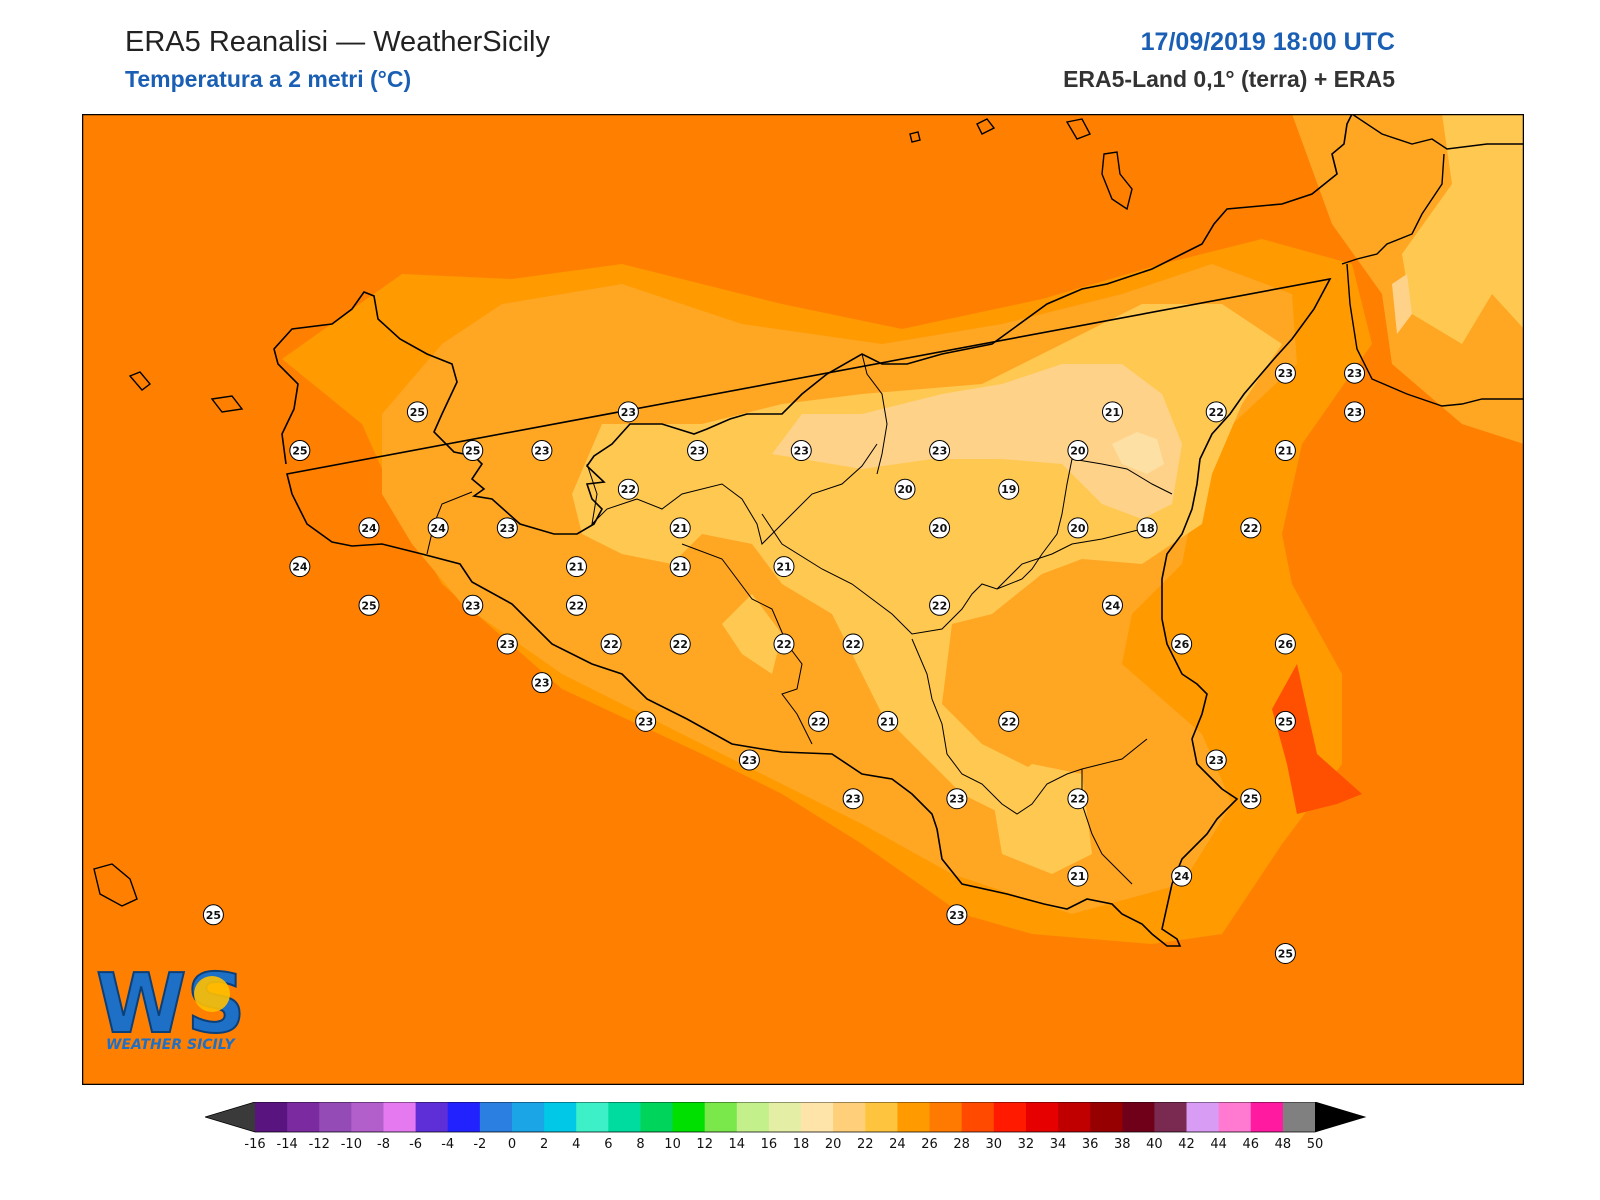 The height and width of the screenshot is (1200, 1600). Describe the element at coordinates (1042, 819) in the screenshot. I see `isotherm-band-20-south` at that location.